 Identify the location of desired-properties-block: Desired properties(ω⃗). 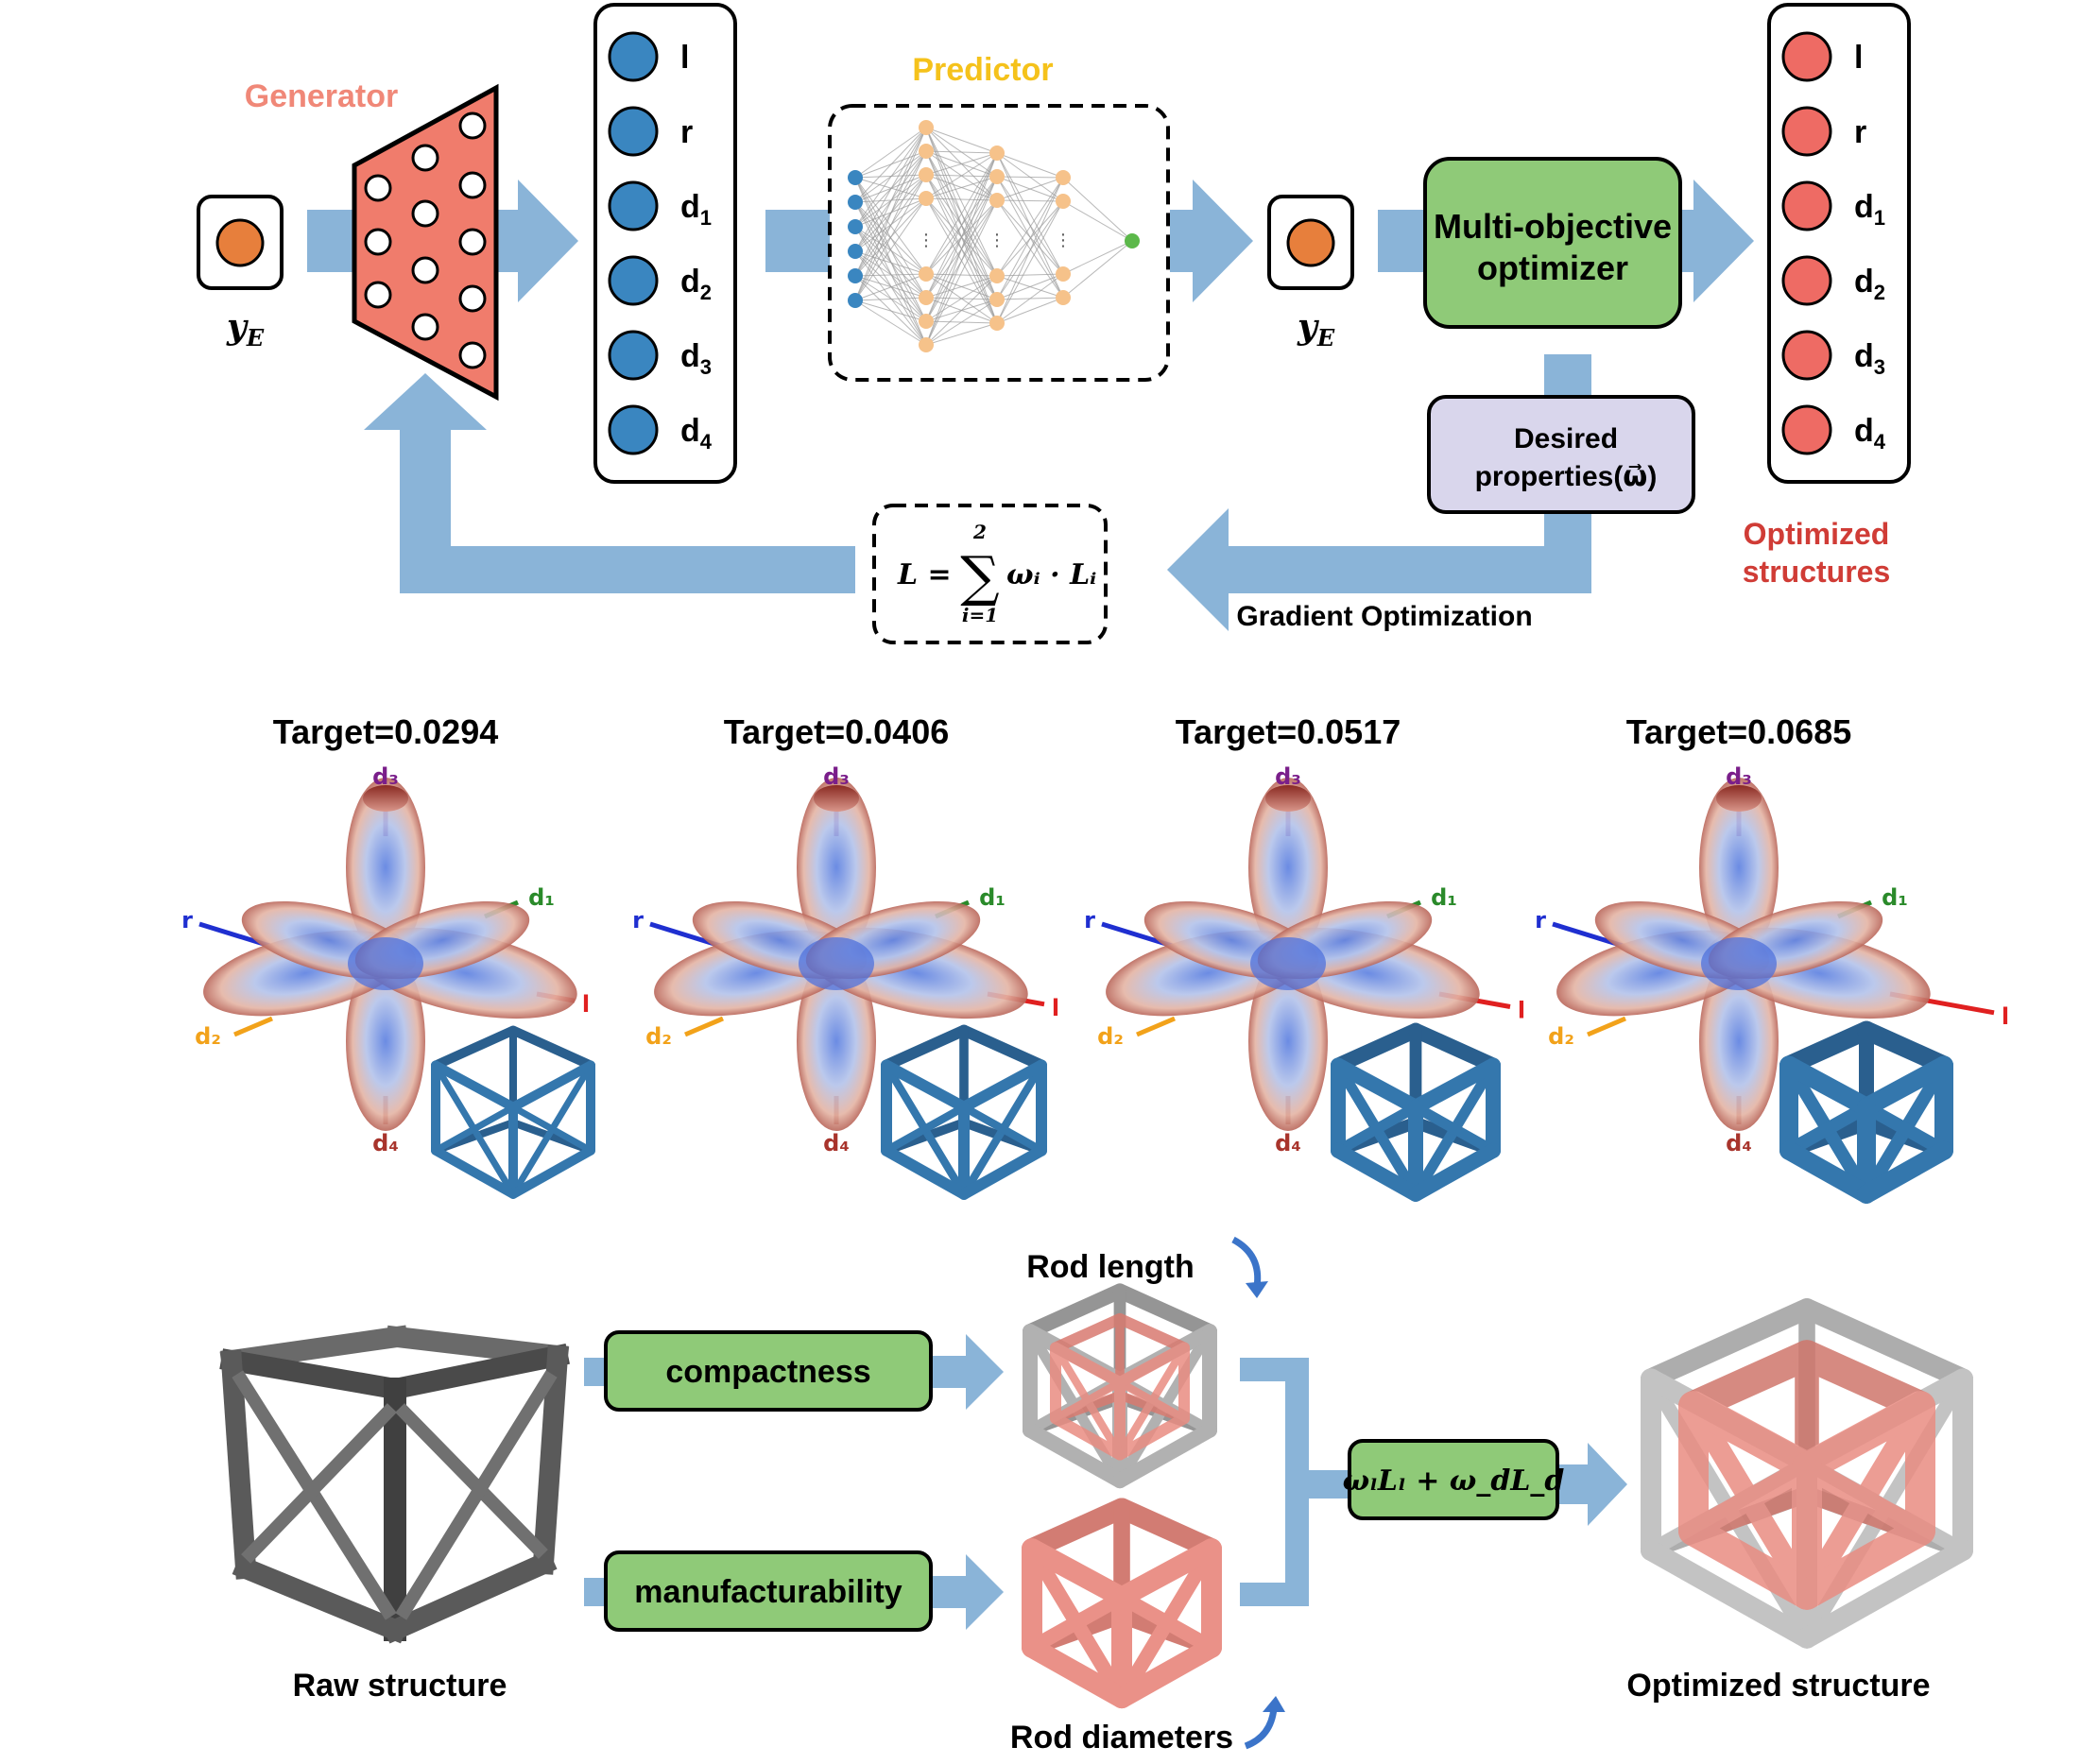
(1561, 454).